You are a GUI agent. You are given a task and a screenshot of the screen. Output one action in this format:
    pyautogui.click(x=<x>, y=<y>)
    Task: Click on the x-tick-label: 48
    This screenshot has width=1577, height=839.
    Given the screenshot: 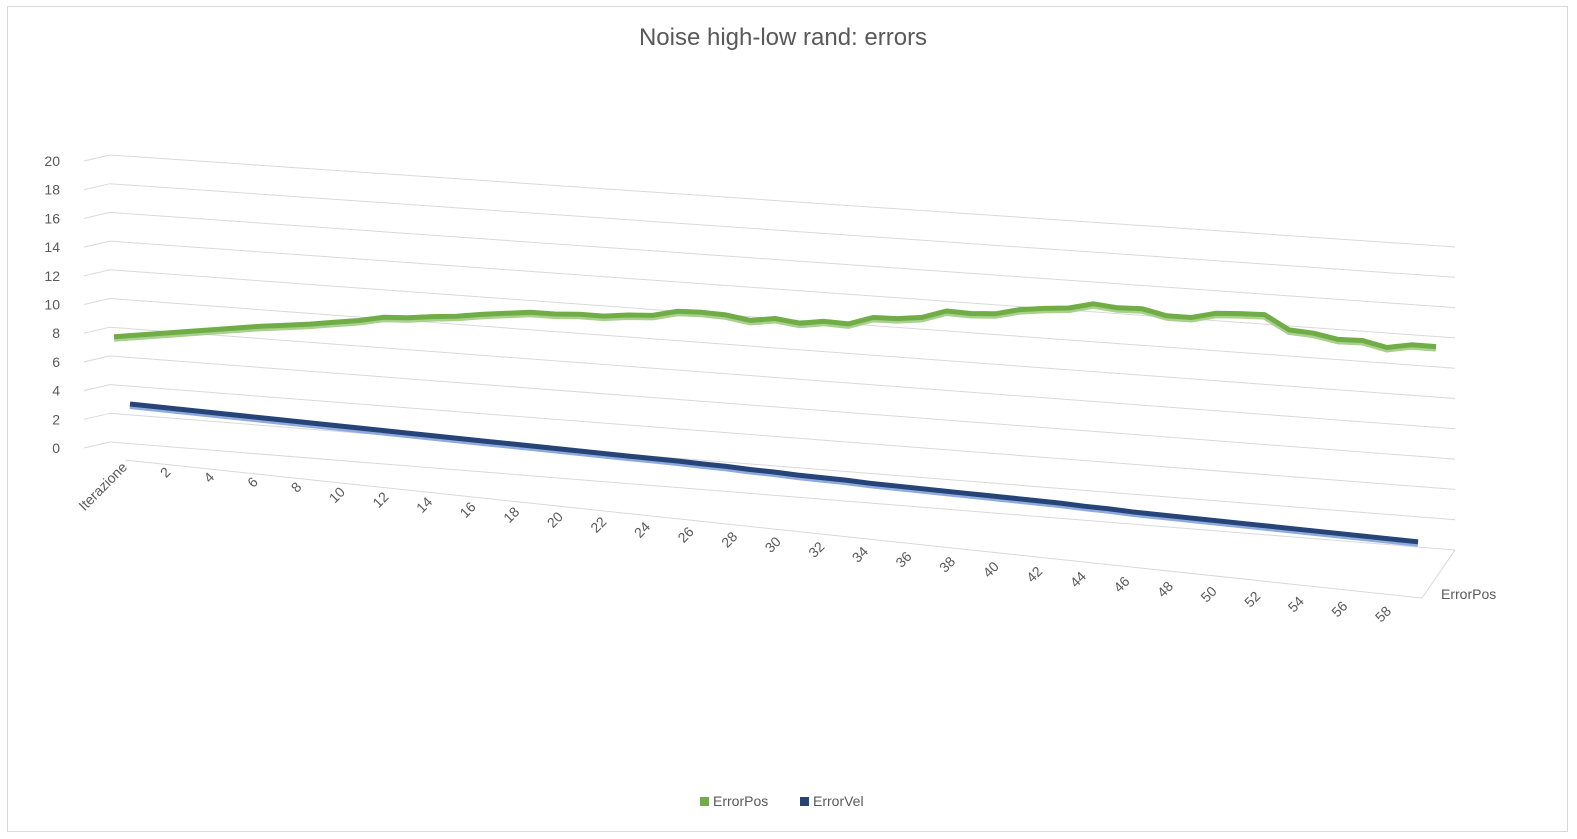 What is the action you would take?
    pyautogui.click(x=1165, y=589)
    